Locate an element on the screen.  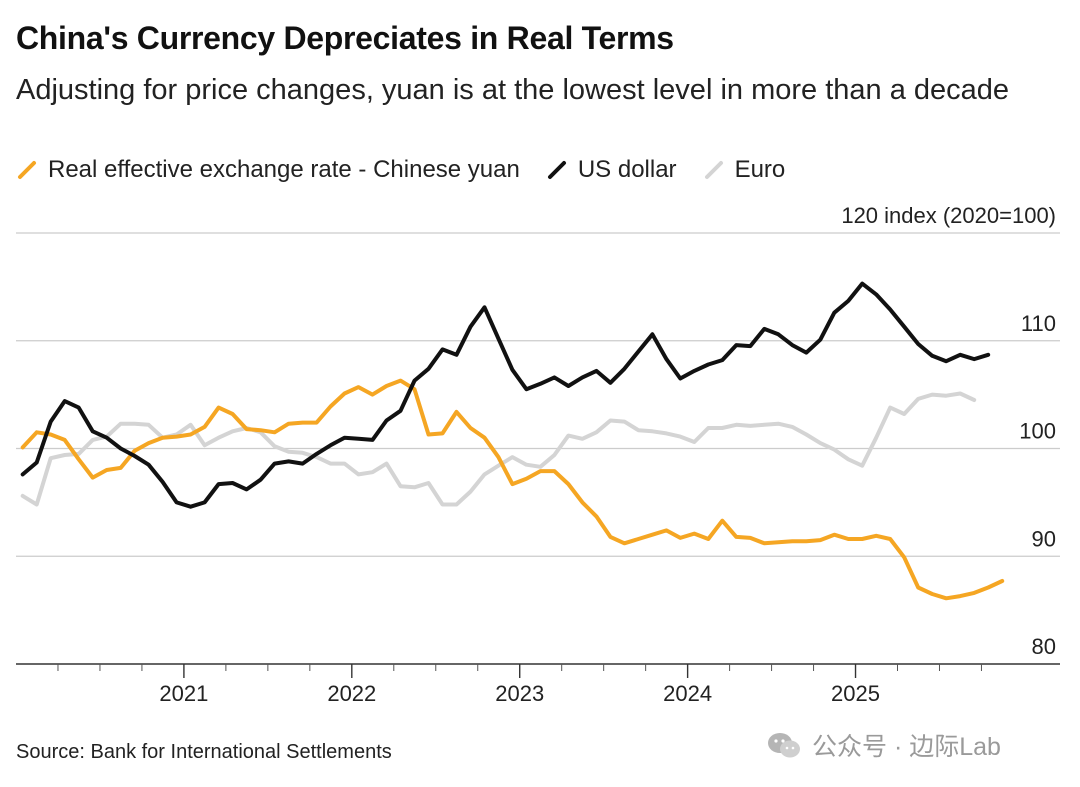
wechat-icon is located at coordinates (784, 745).